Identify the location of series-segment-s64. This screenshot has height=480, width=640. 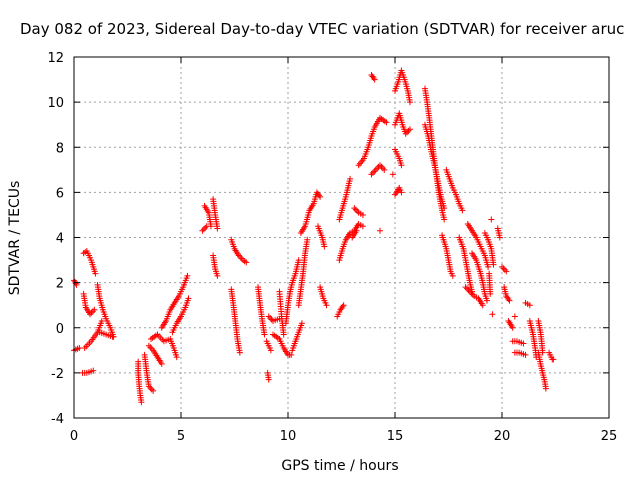
(518, 342).